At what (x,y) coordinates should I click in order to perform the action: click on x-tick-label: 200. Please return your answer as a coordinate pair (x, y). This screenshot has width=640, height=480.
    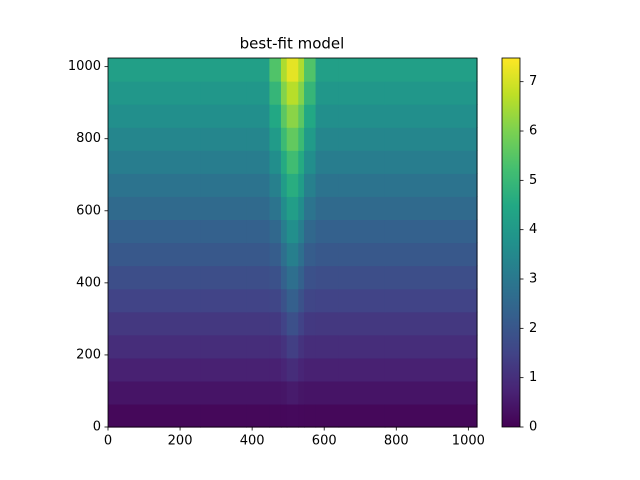
    Looking at the image, I should click on (180, 441).